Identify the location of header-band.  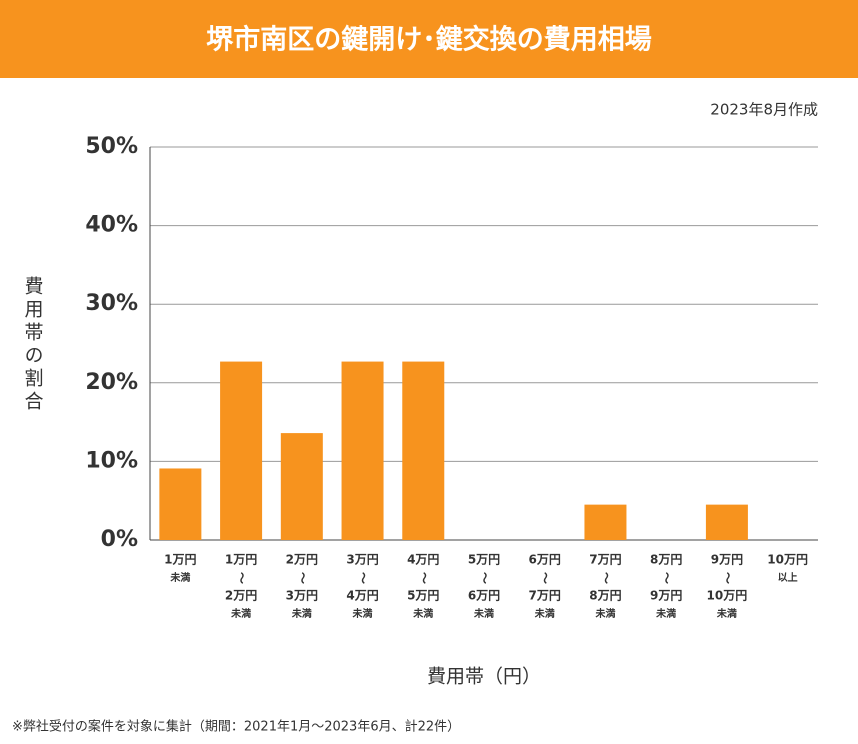
(429, 39).